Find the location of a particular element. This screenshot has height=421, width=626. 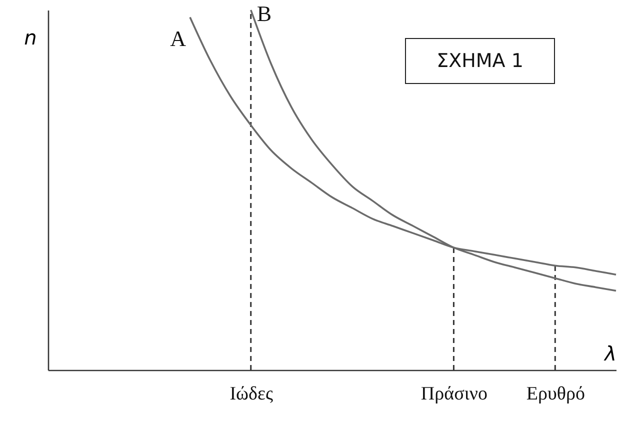

y-axis-title: n is located at coordinates (30, 38).